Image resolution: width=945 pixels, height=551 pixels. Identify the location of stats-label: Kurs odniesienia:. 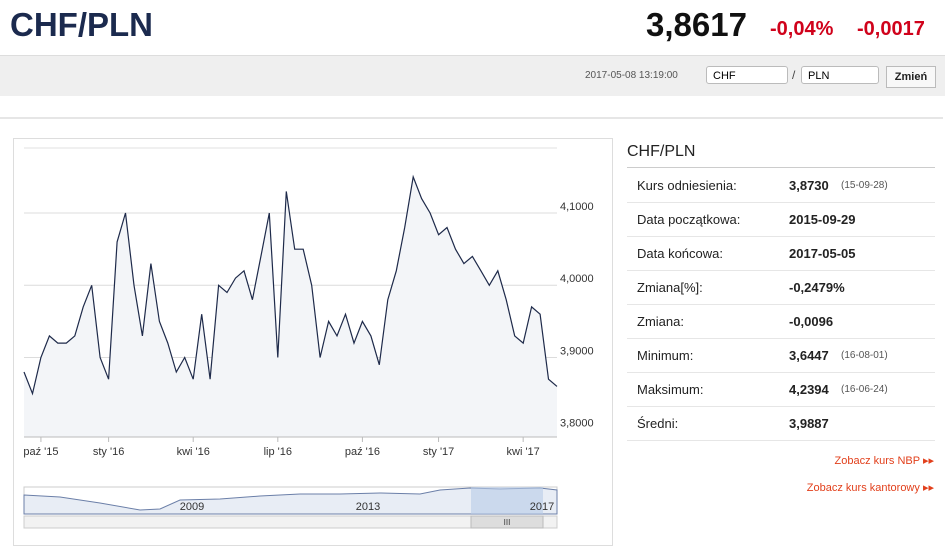
(687, 185).